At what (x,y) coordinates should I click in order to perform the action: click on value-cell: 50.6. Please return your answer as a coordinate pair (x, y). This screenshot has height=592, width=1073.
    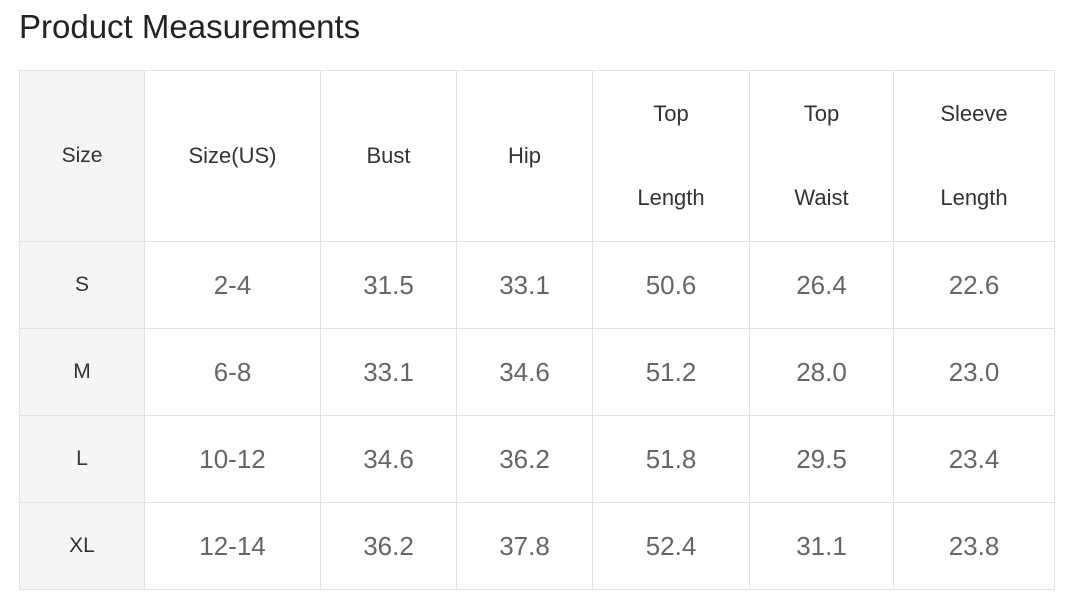
    Looking at the image, I should click on (671, 285).